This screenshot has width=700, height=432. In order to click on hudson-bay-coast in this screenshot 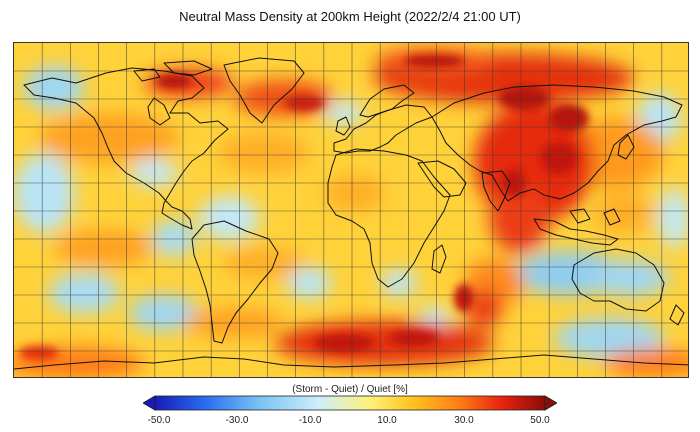, I will do `click(159, 111)`.